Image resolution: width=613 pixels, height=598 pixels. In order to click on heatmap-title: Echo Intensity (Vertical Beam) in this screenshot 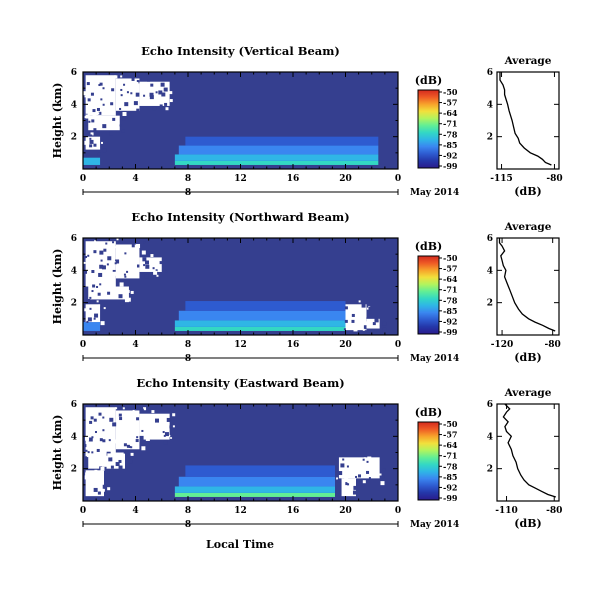, I will do `click(240, 51)`.